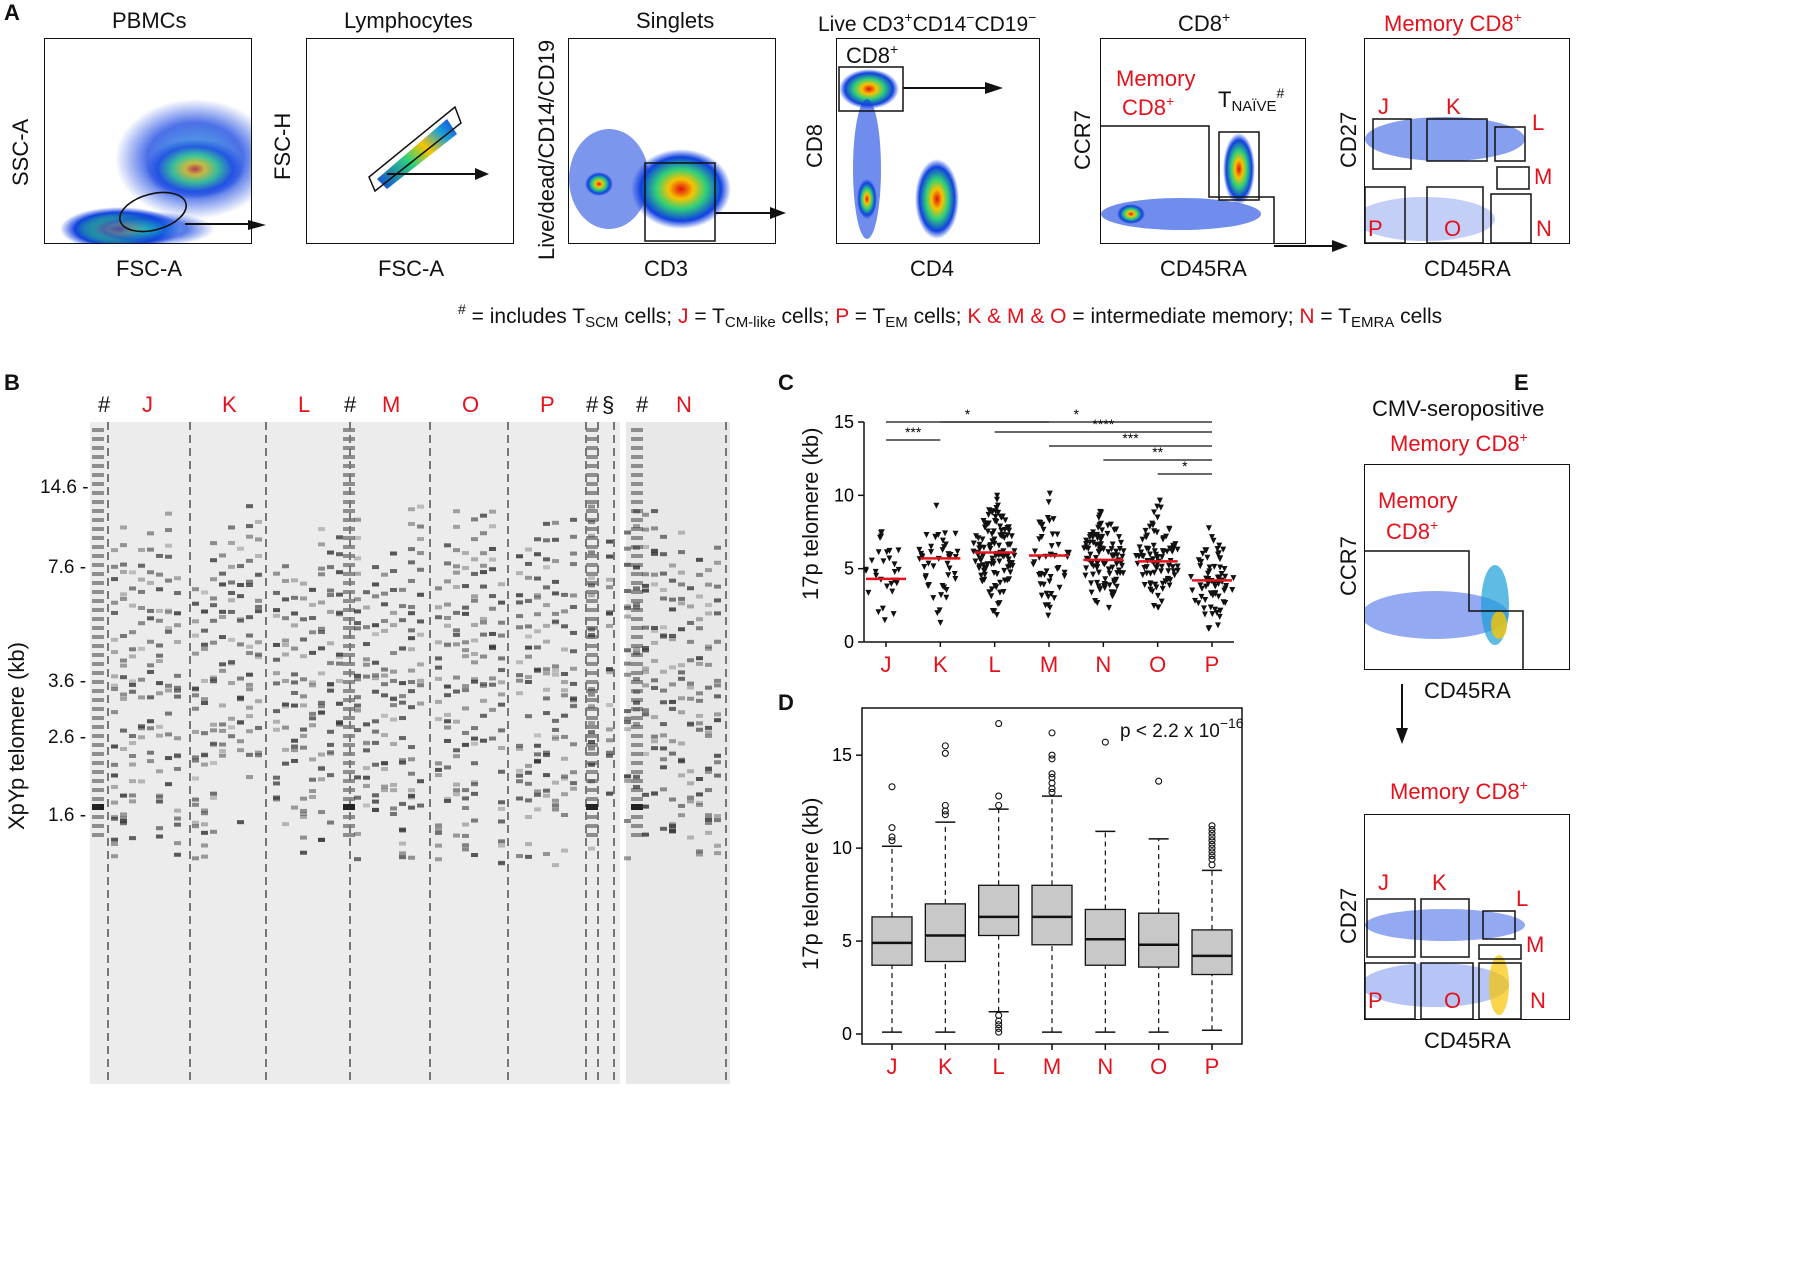 The width and height of the screenshot is (1817, 1270). What do you see at coordinates (410, 141) in the screenshot?
I see `plot-lymphocytes` at bounding box center [410, 141].